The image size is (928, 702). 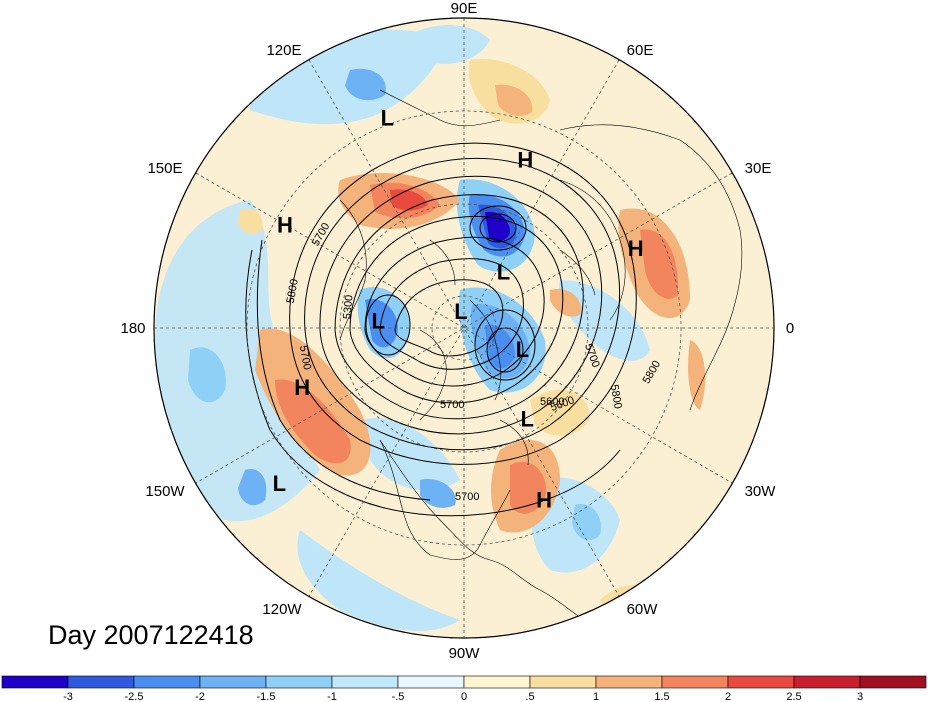 I want to click on colorbar-tick-label: -1.5, so click(x=266, y=696).